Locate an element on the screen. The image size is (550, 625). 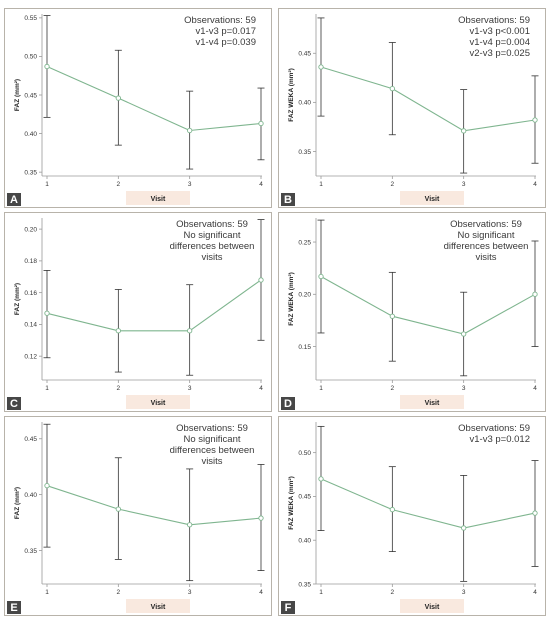
y-tick-label: 0.18 is located at coordinates (30, 261).